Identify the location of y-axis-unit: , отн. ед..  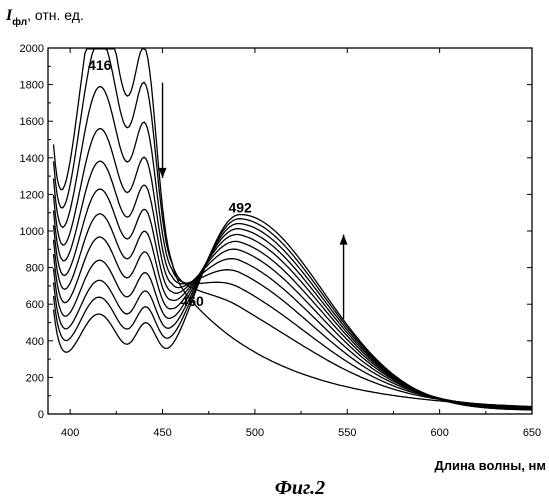
(55, 15).